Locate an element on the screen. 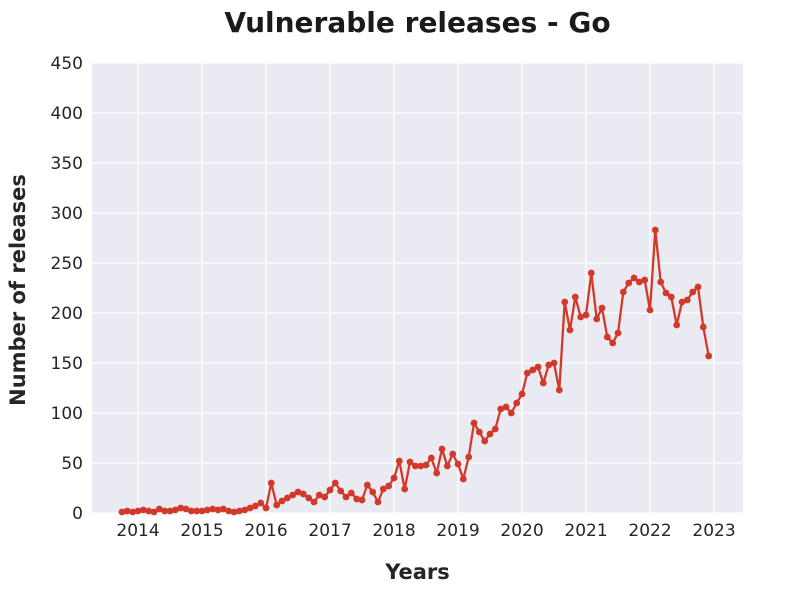  chart-title: Vulnerable releases - Go is located at coordinates (417, 22).